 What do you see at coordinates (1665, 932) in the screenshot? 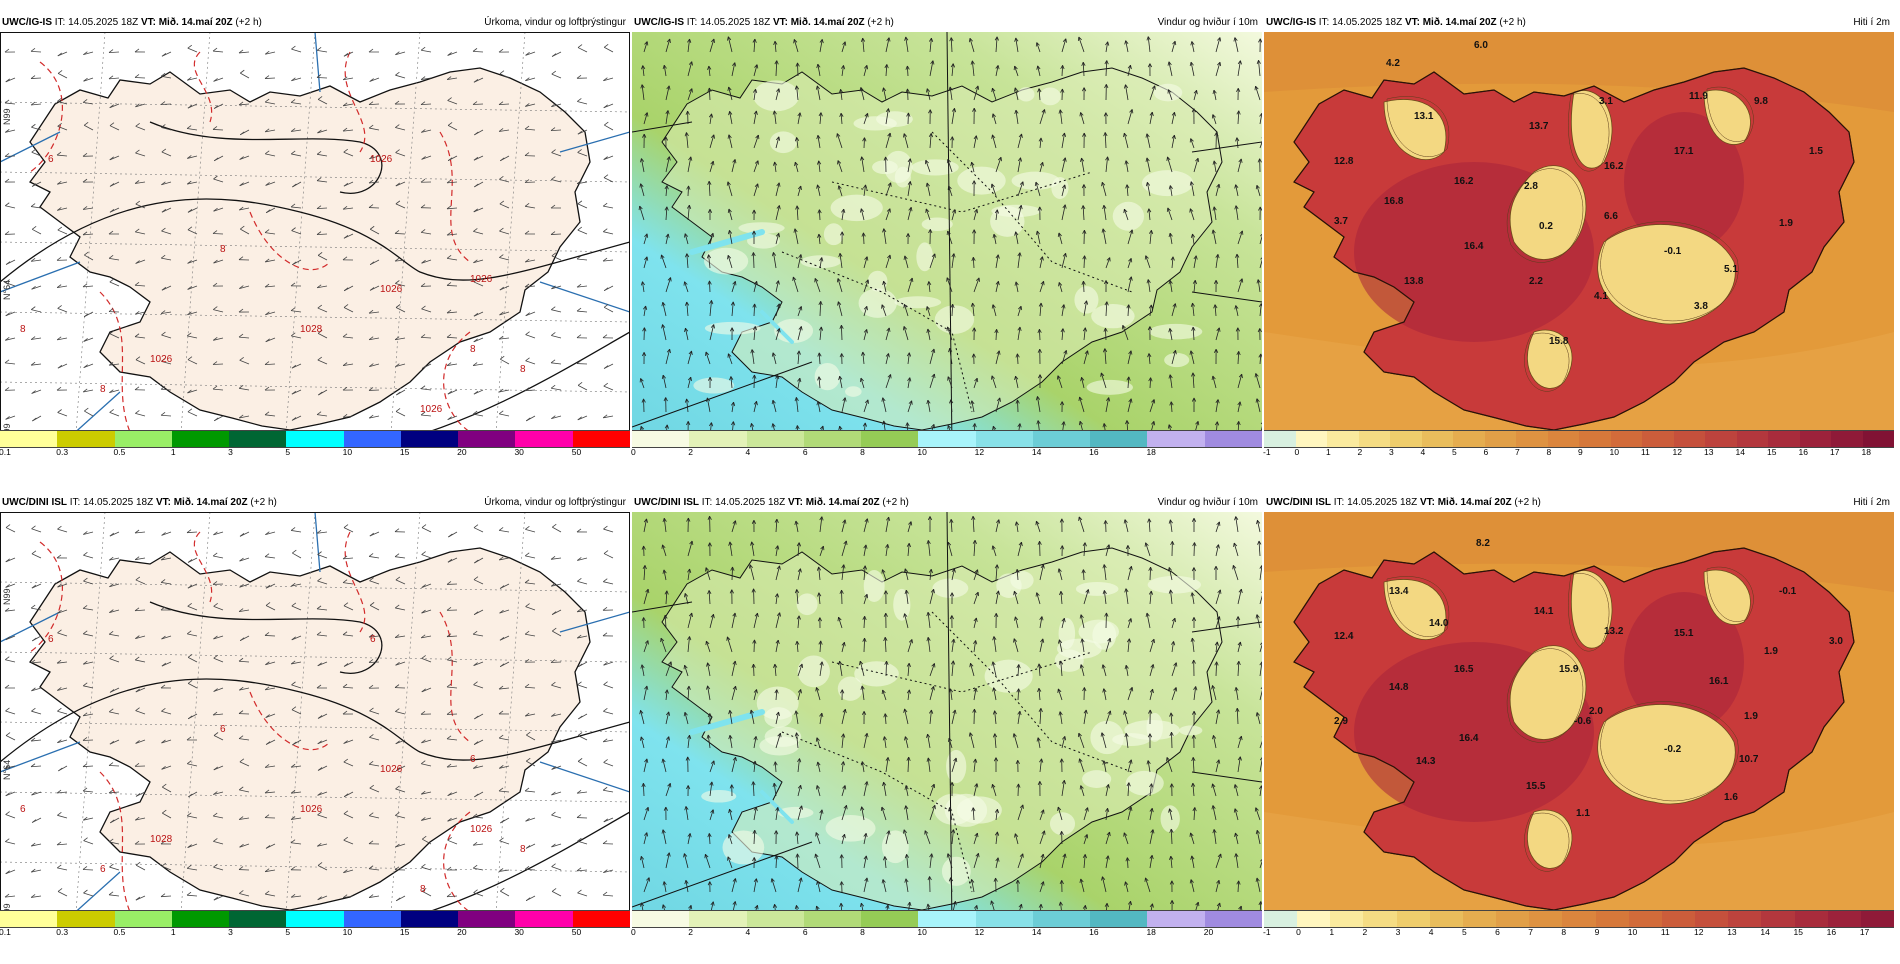
I see `colorbar-tick-label: 11` at bounding box center [1665, 932].